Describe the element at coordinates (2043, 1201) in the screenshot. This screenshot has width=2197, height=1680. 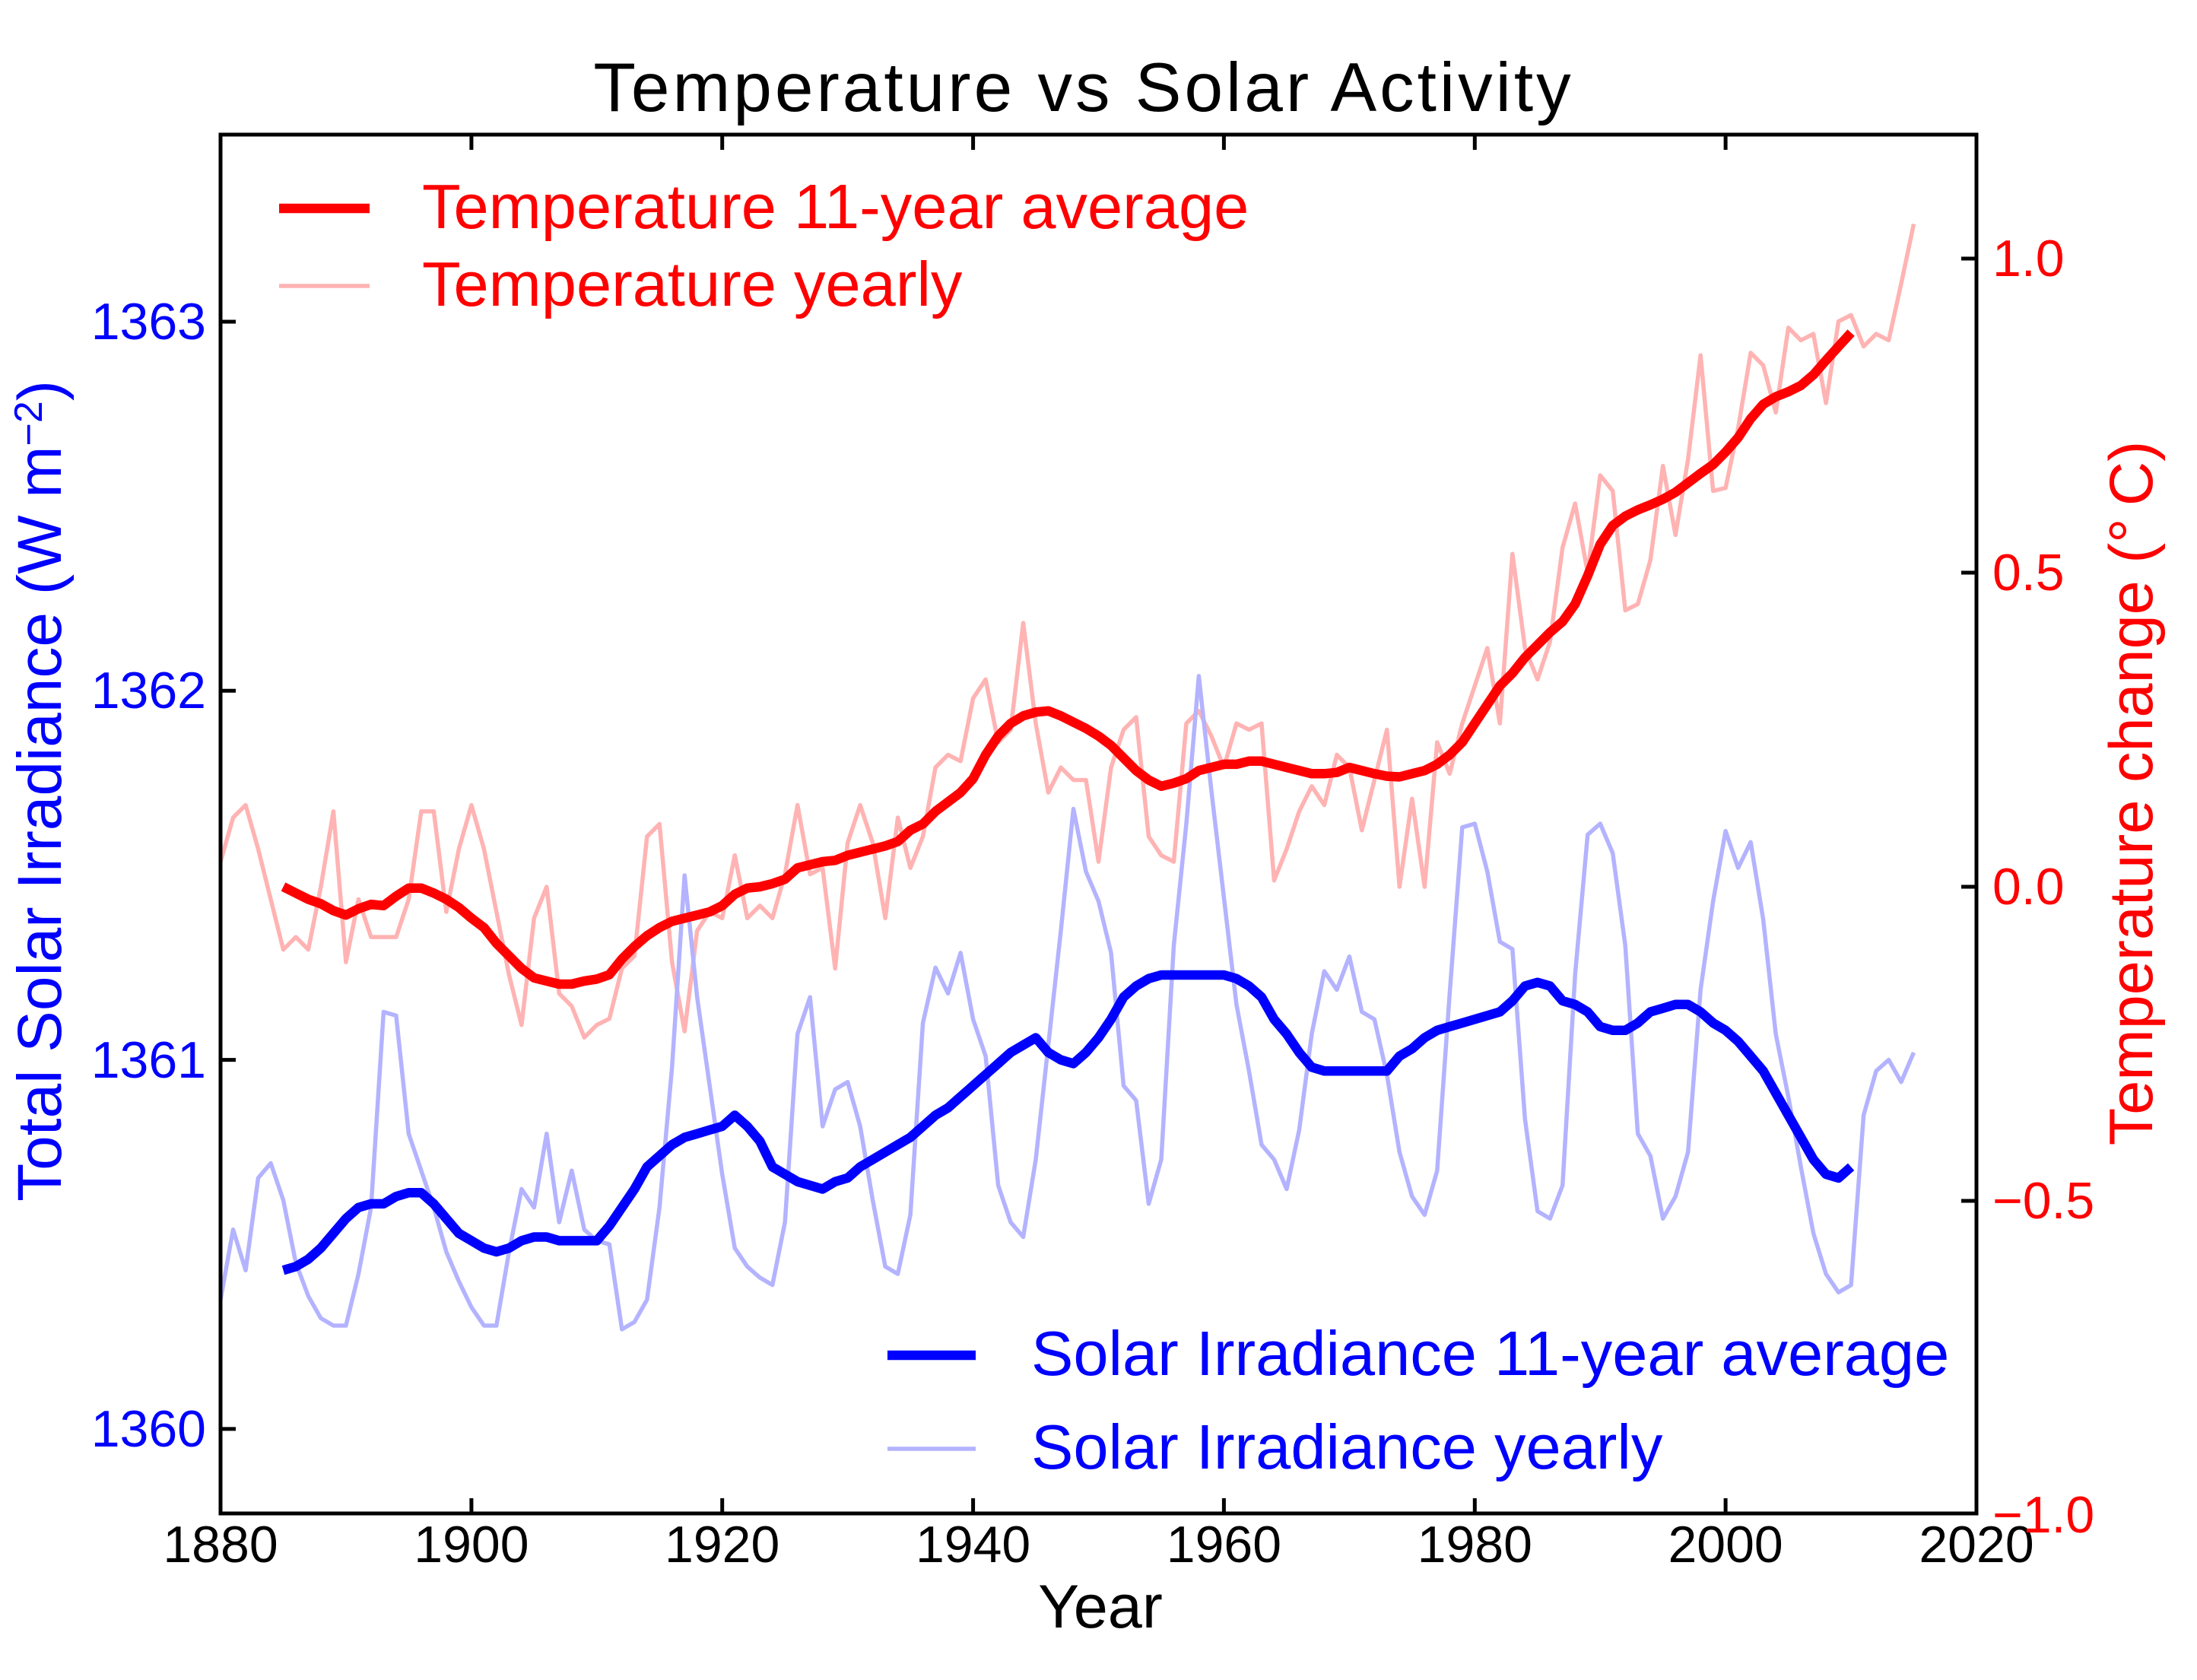
I see `svg-text: −0.5` at that location.